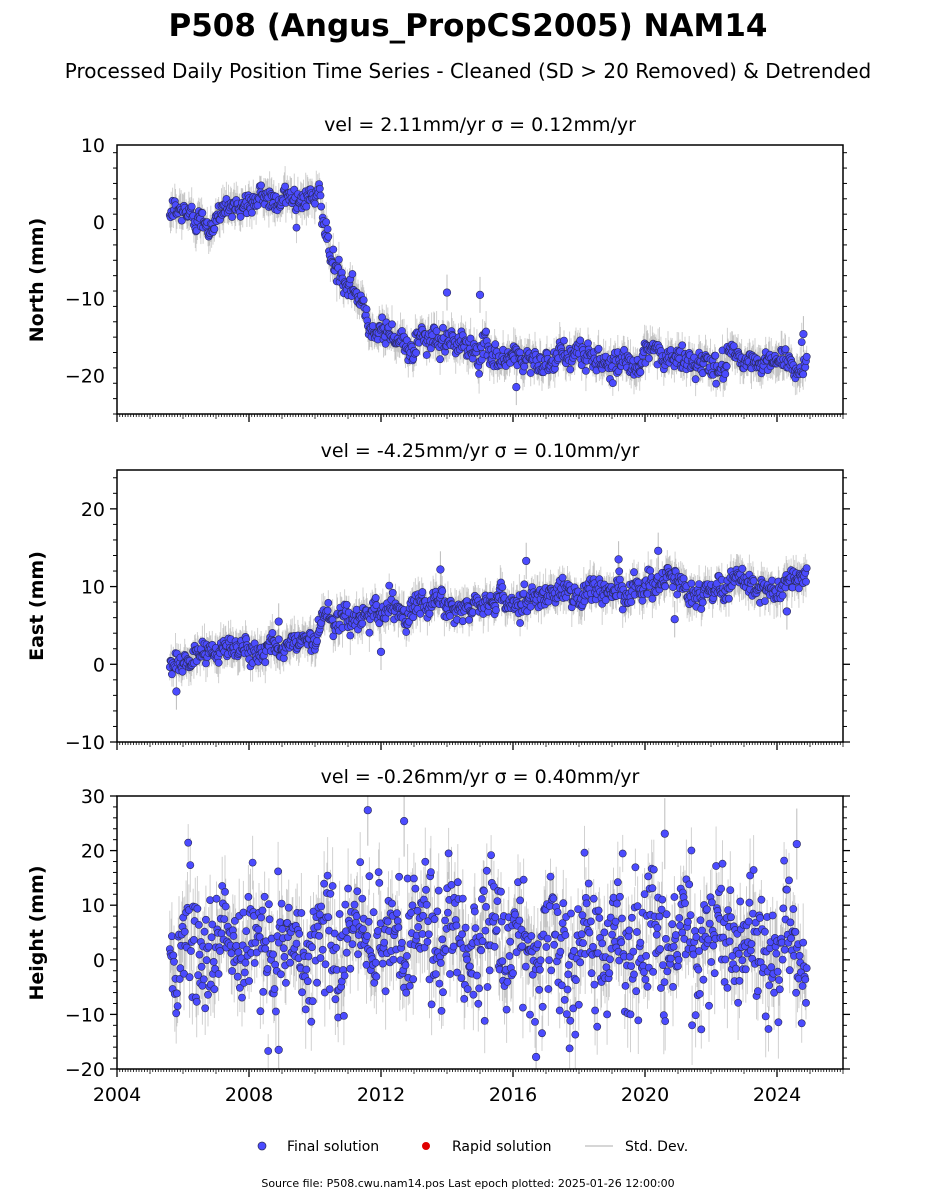  Describe the element at coordinates (37, 606) in the screenshot. I see `east-ylabel: East (mm)` at that location.